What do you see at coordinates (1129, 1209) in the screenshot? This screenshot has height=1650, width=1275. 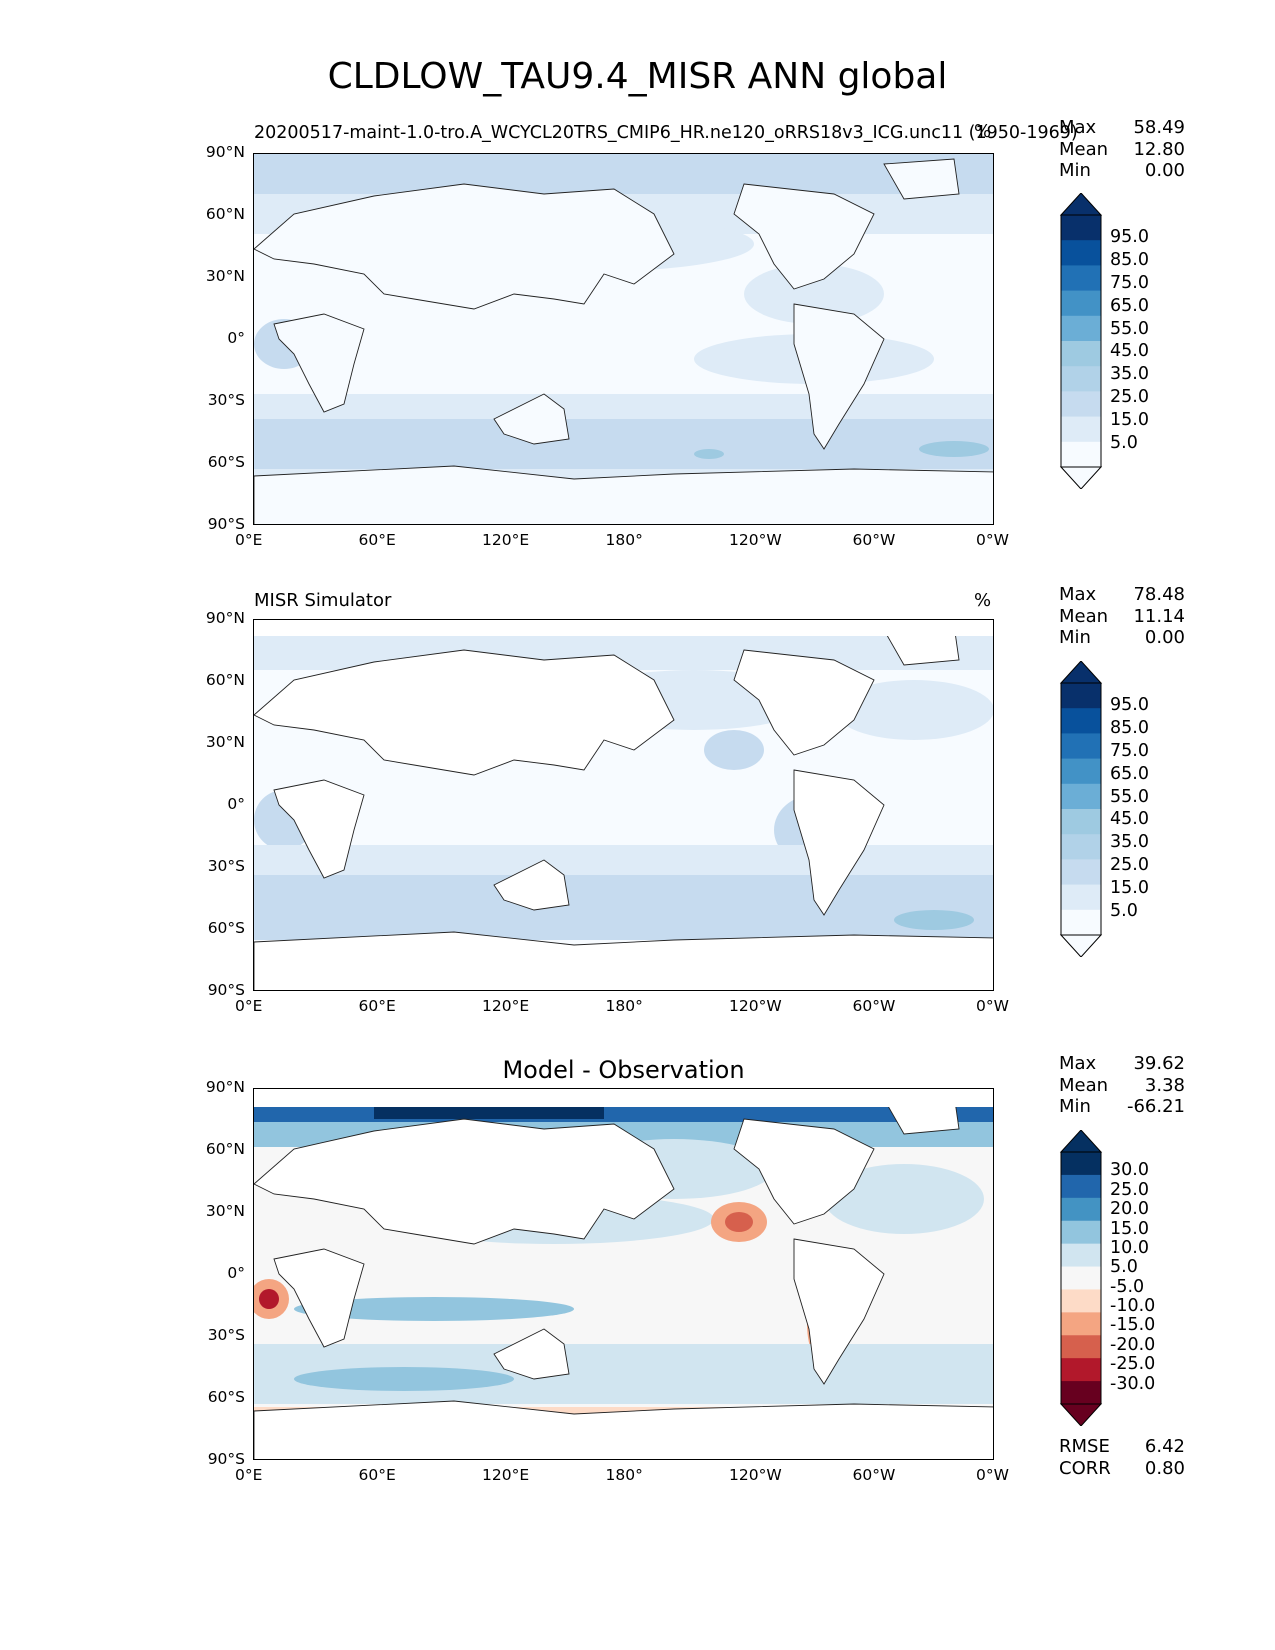 I see `colorbar-tick-label: 20.0` at bounding box center [1129, 1209].